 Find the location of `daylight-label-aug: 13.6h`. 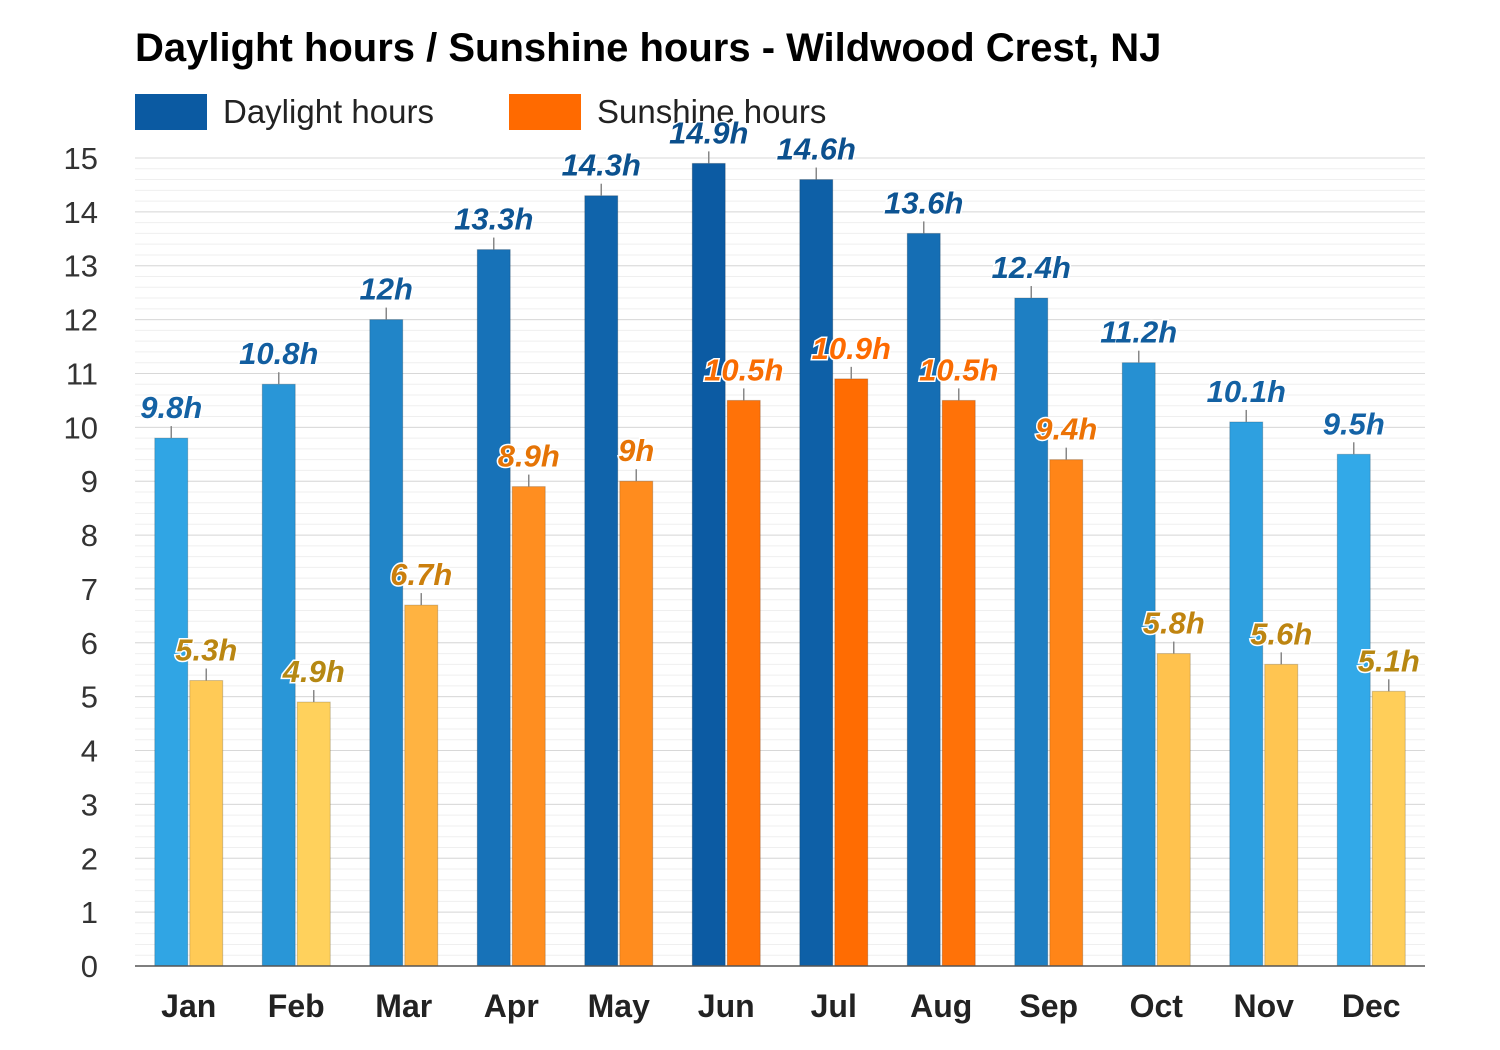

daylight-label-aug: 13.6h is located at coordinates (923, 202).